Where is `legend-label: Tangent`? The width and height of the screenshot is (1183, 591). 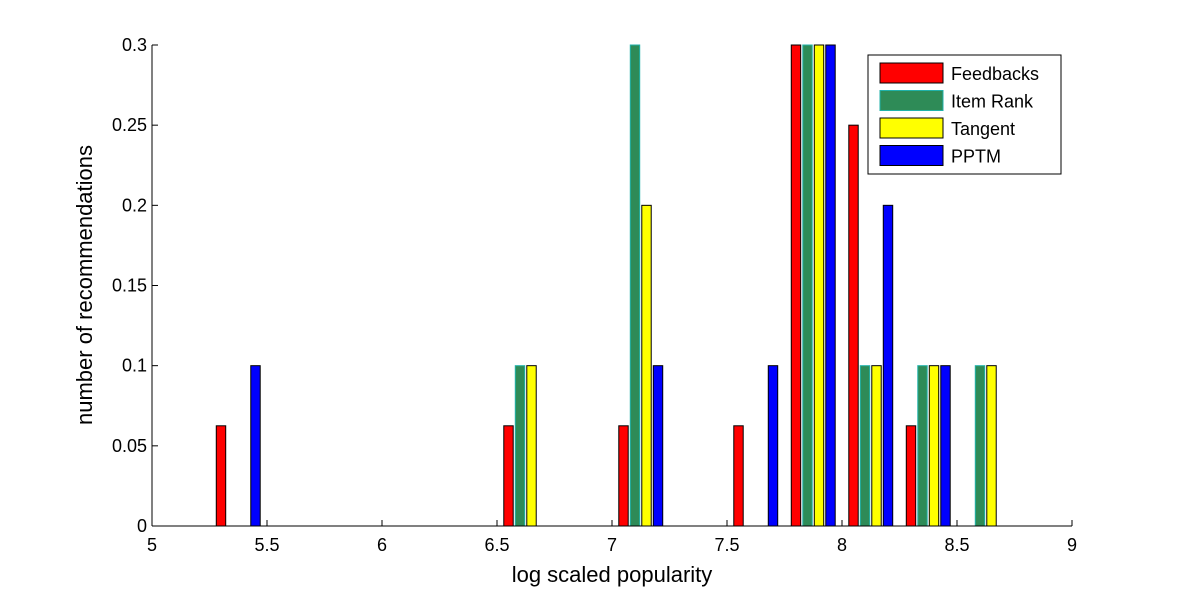
legend-label: Tangent is located at coordinates (983, 129).